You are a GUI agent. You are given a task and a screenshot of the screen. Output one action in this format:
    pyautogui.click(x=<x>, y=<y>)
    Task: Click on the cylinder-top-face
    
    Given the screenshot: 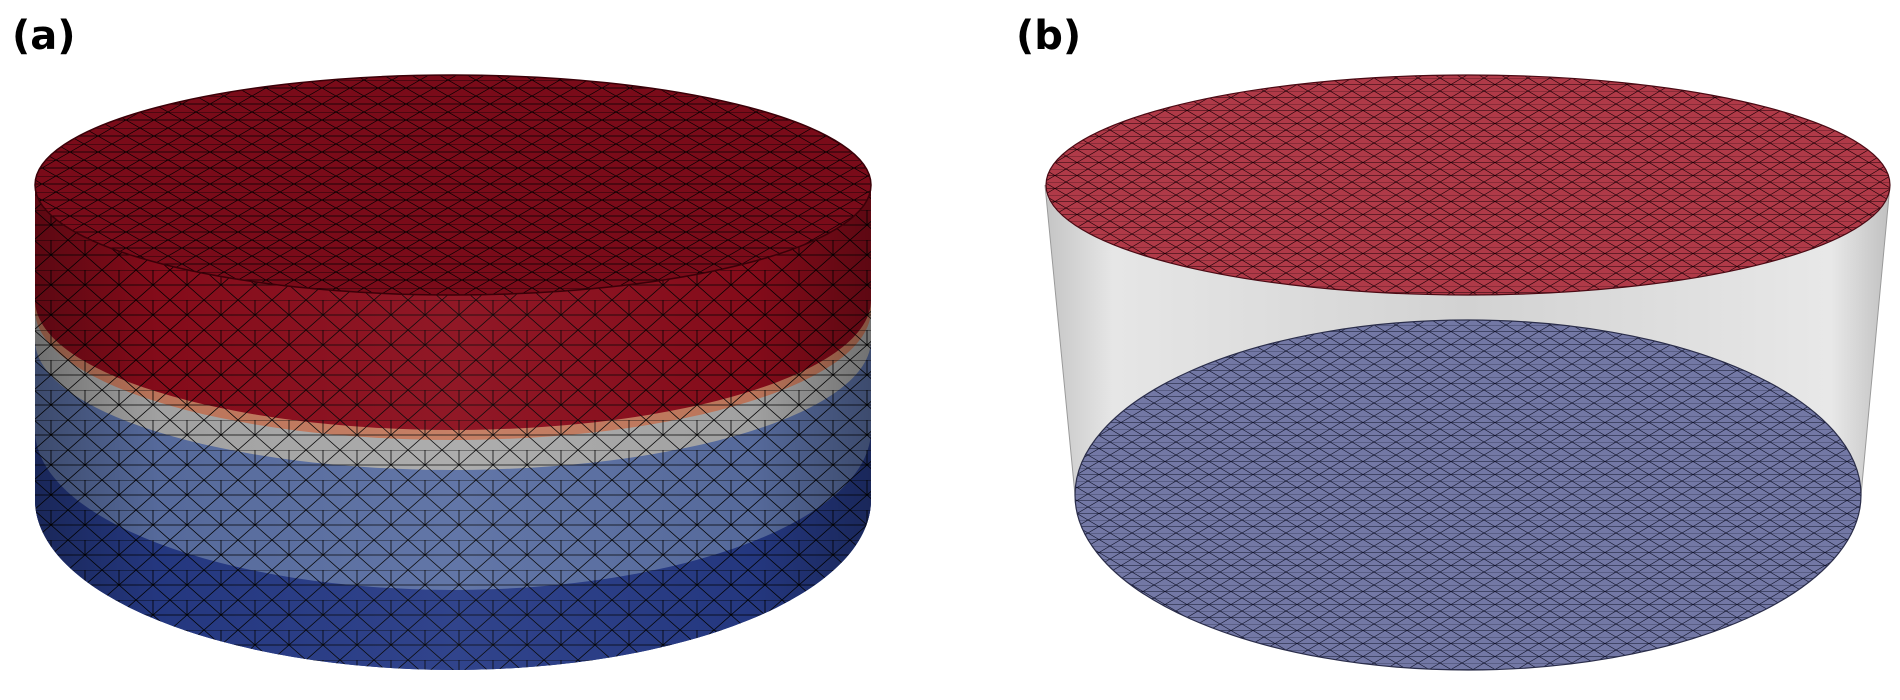 What is the action you would take?
    pyautogui.click(x=453, y=185)
    